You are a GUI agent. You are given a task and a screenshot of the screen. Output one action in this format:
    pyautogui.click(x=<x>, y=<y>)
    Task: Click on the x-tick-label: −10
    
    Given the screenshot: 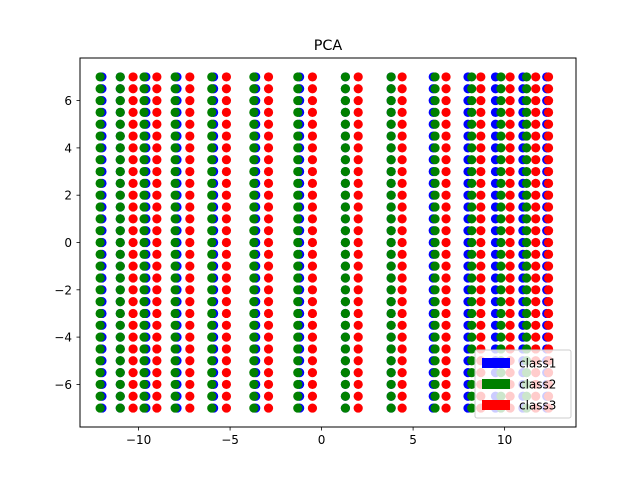 What is the action you would take?
    pyautogui.click(x=138, y=440)
    